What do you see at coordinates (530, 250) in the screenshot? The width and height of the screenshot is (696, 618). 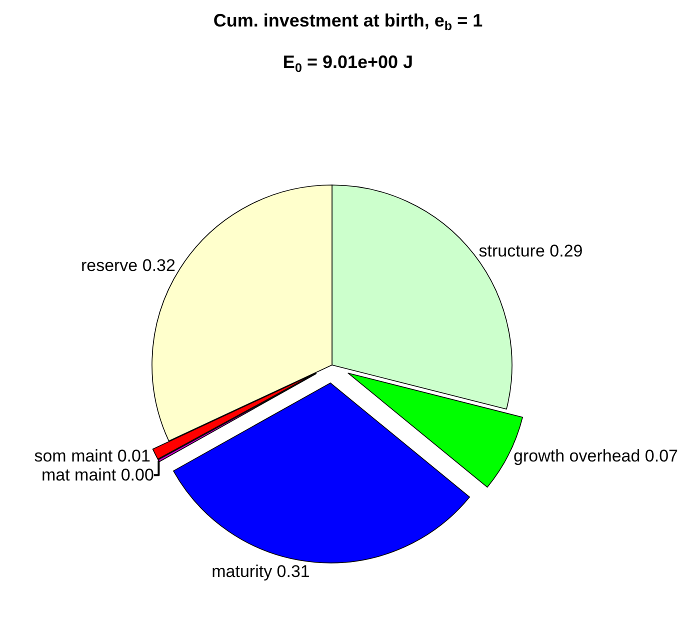 I see `slice-label: structure 0.29` at bounding box center [530, 250].